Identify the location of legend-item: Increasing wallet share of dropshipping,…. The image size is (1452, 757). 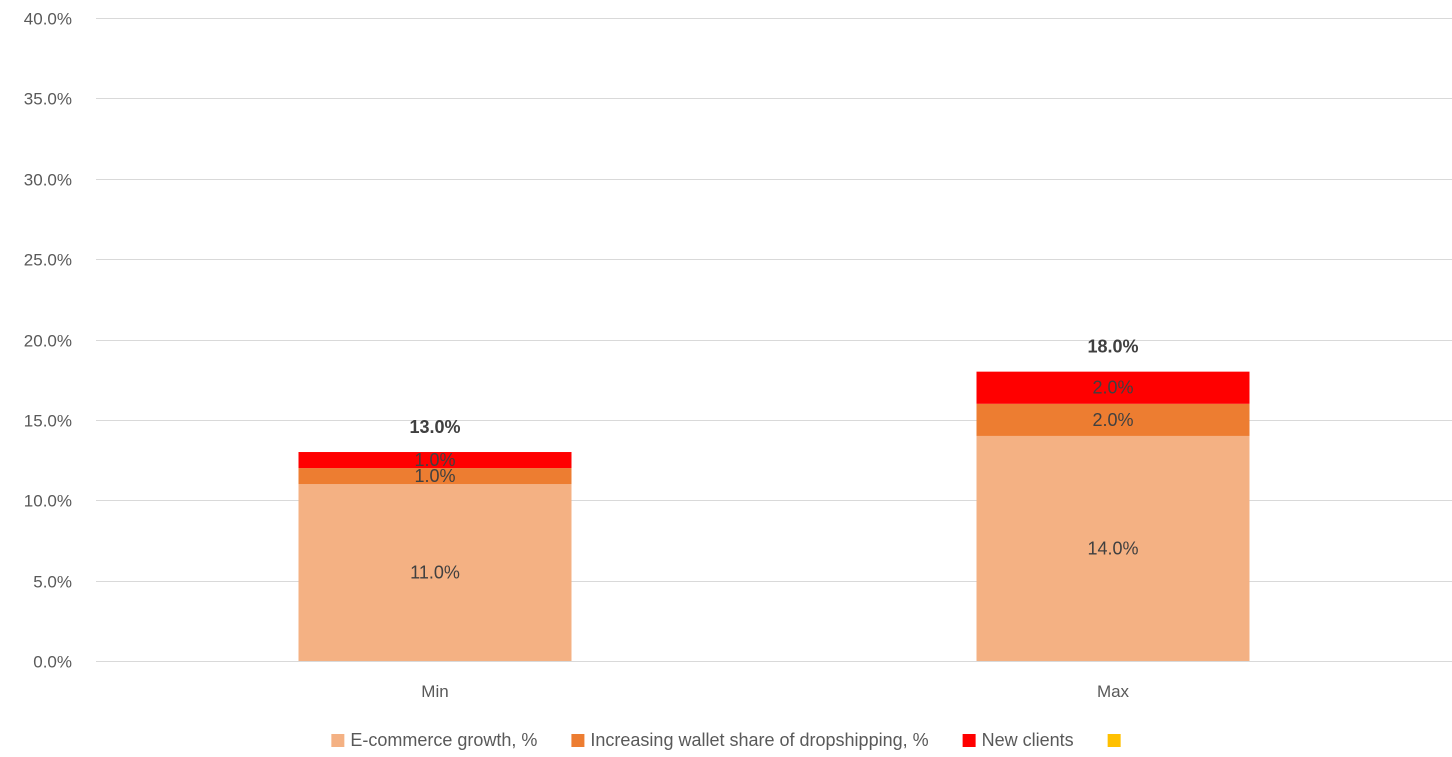
(750, 740).